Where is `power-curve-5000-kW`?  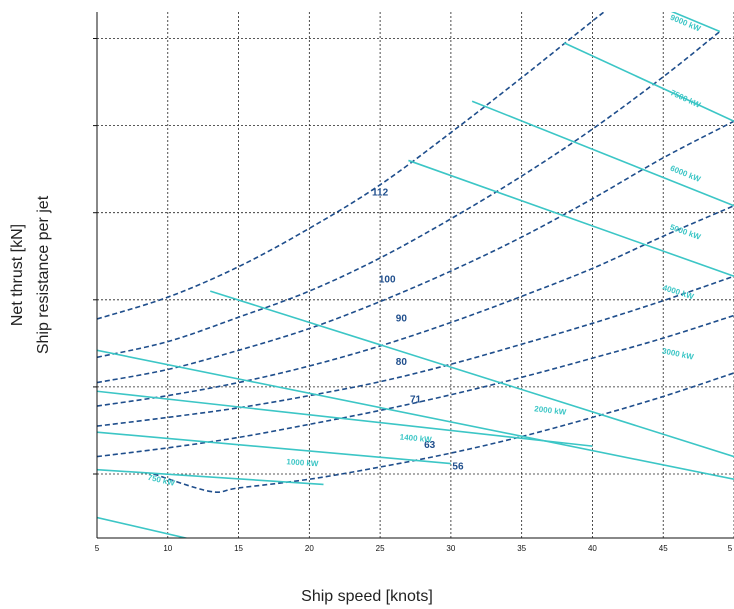
power-curve-5000-kW is located at coordinates (571, 218).